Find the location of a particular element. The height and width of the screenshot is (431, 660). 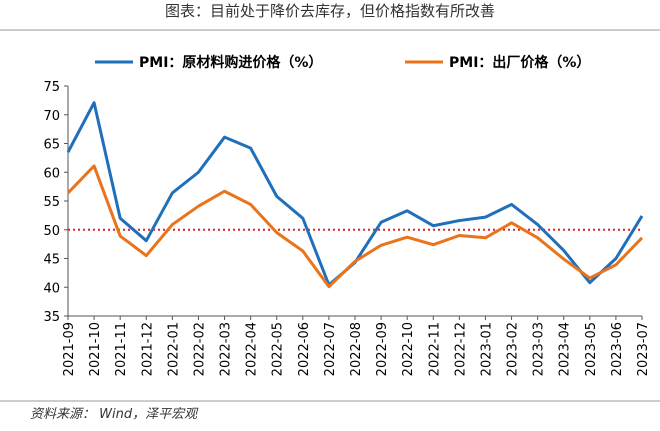

y-tick-label: 75 is located at coordinates (51, 87).